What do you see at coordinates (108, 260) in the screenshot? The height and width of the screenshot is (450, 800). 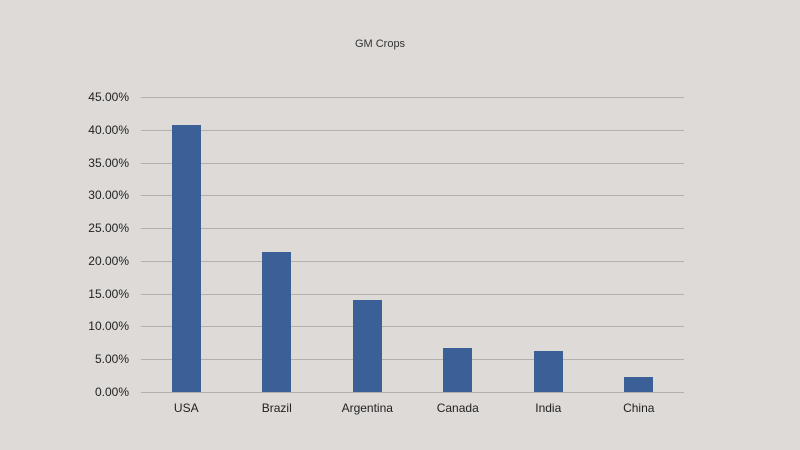 I see `y-tick-label: 20.00%` at bounding box center [108, 260].